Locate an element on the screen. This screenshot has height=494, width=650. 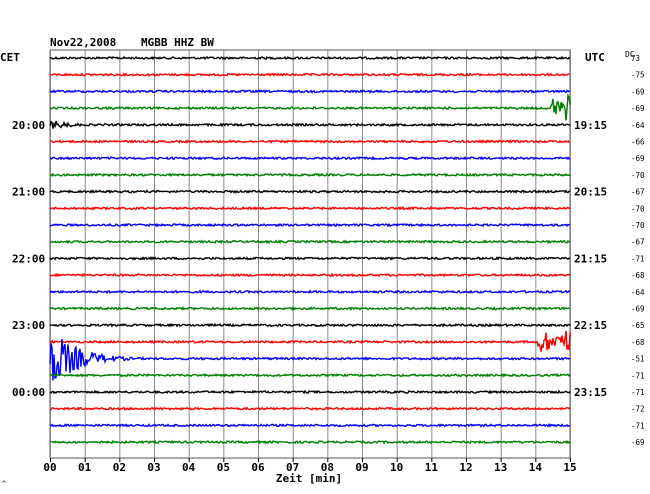
dc-offset-label: -51 is located at coordinates (638, 359).